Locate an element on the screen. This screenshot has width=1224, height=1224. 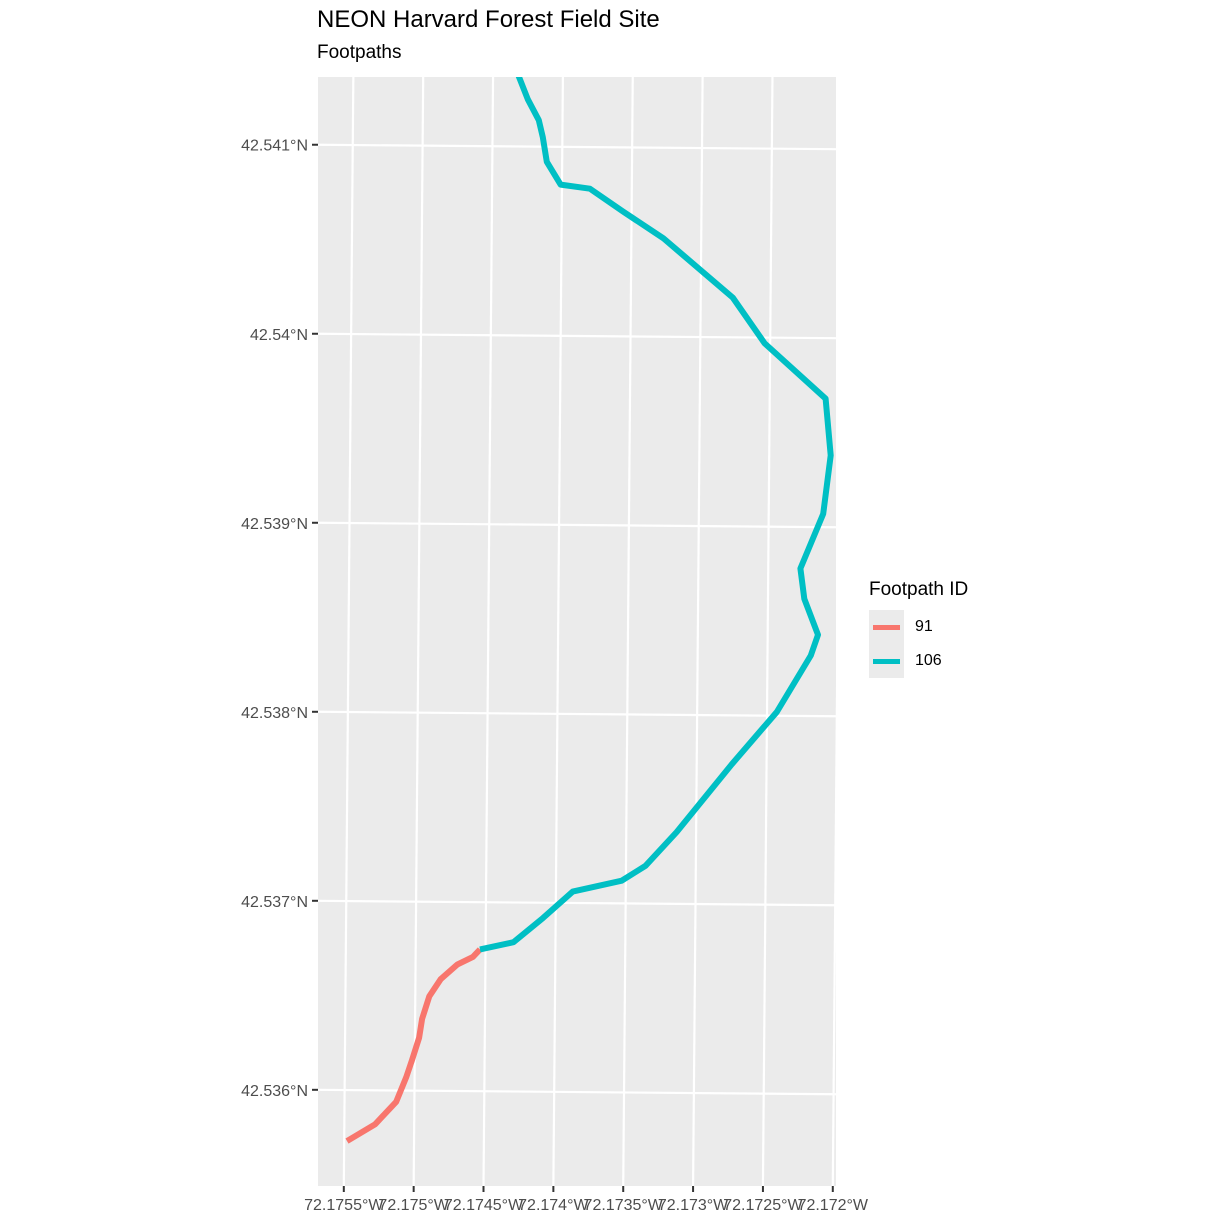
x-tick-label: 72.1735°W is located at coordinates (624, 1205).